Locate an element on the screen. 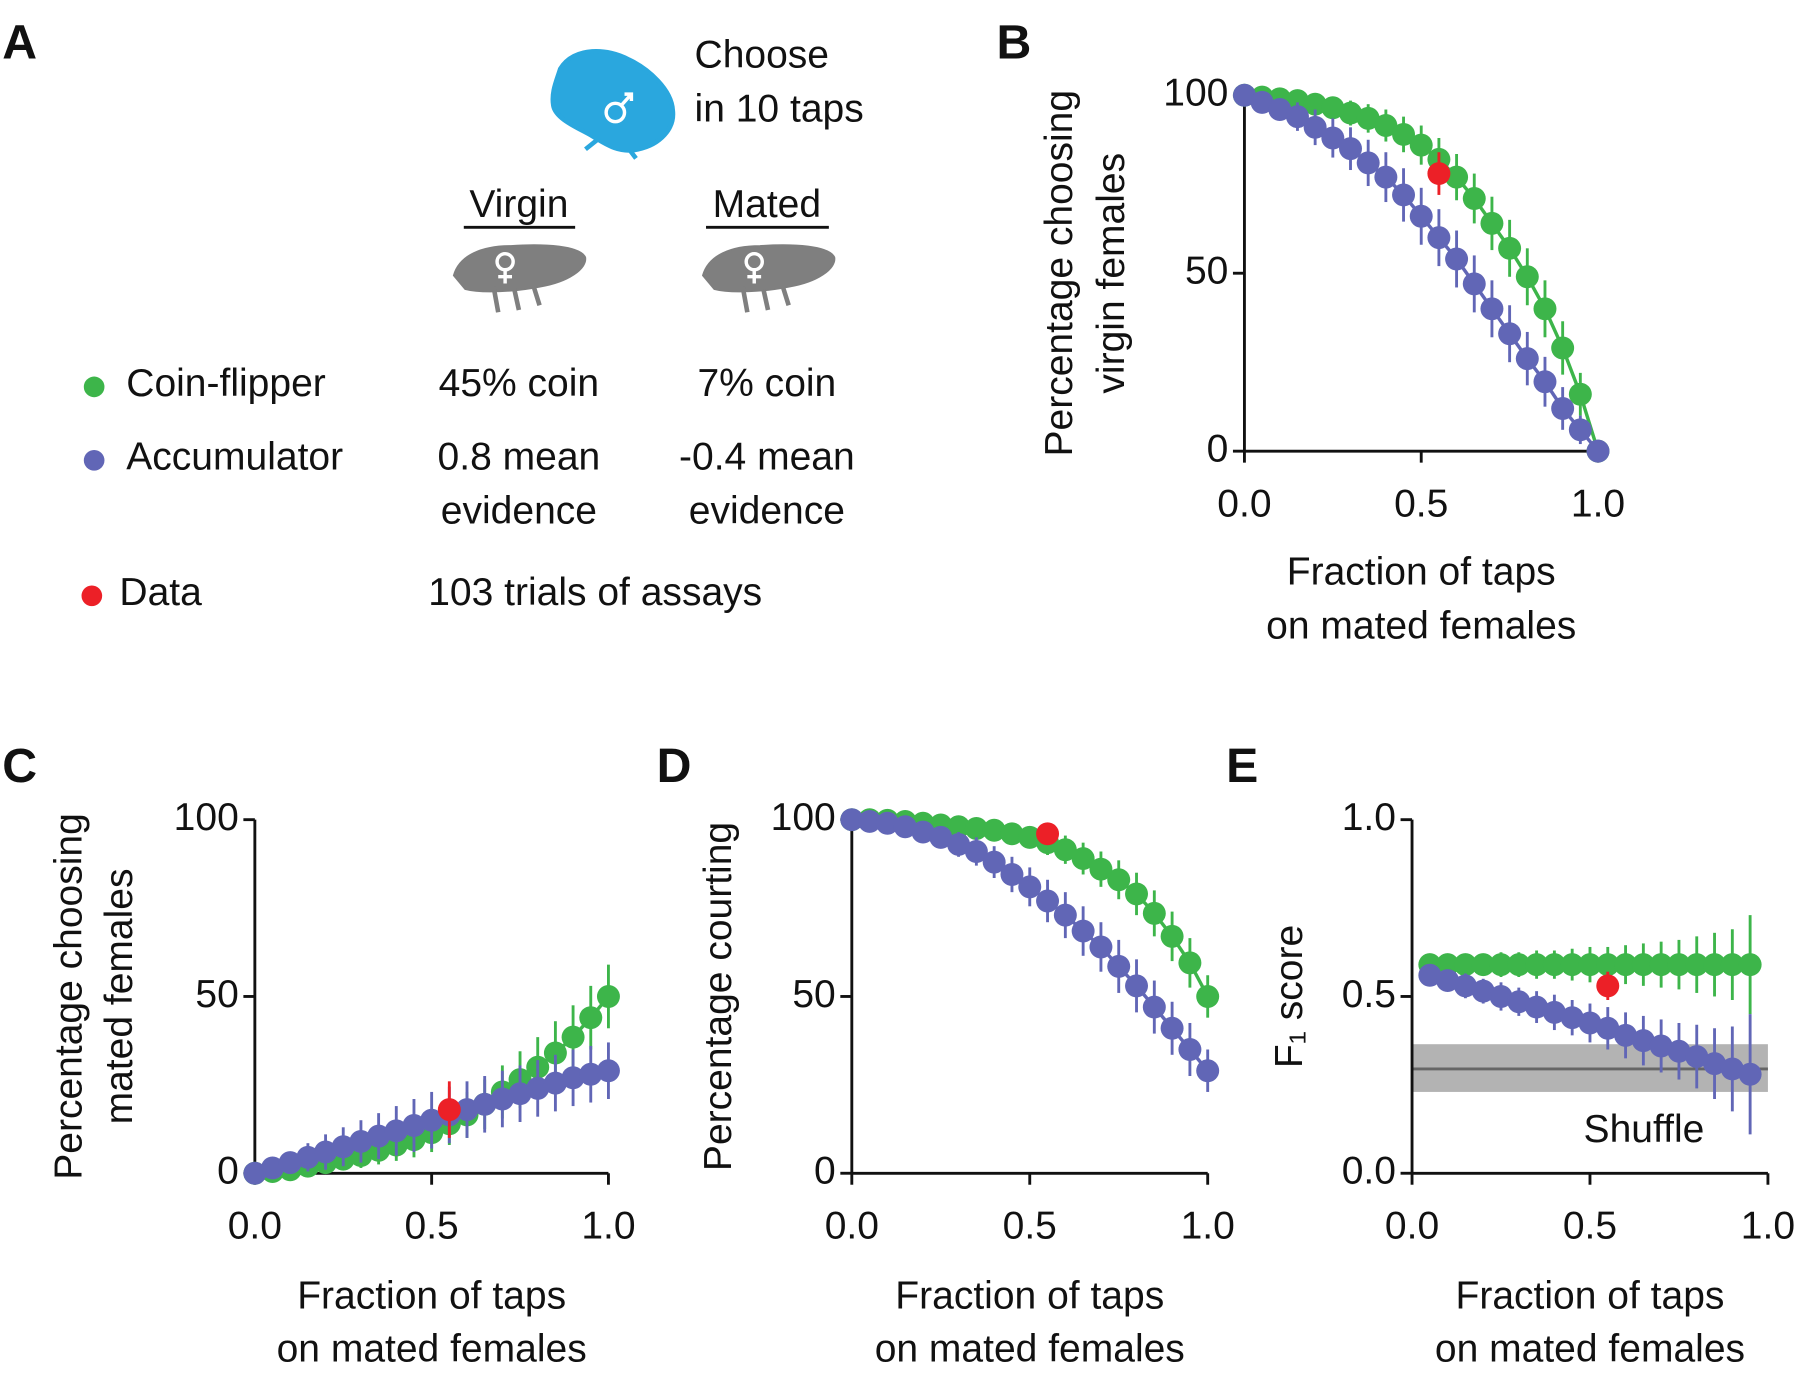  parameter: -0.4 mean is located at coordinates (767, 457).